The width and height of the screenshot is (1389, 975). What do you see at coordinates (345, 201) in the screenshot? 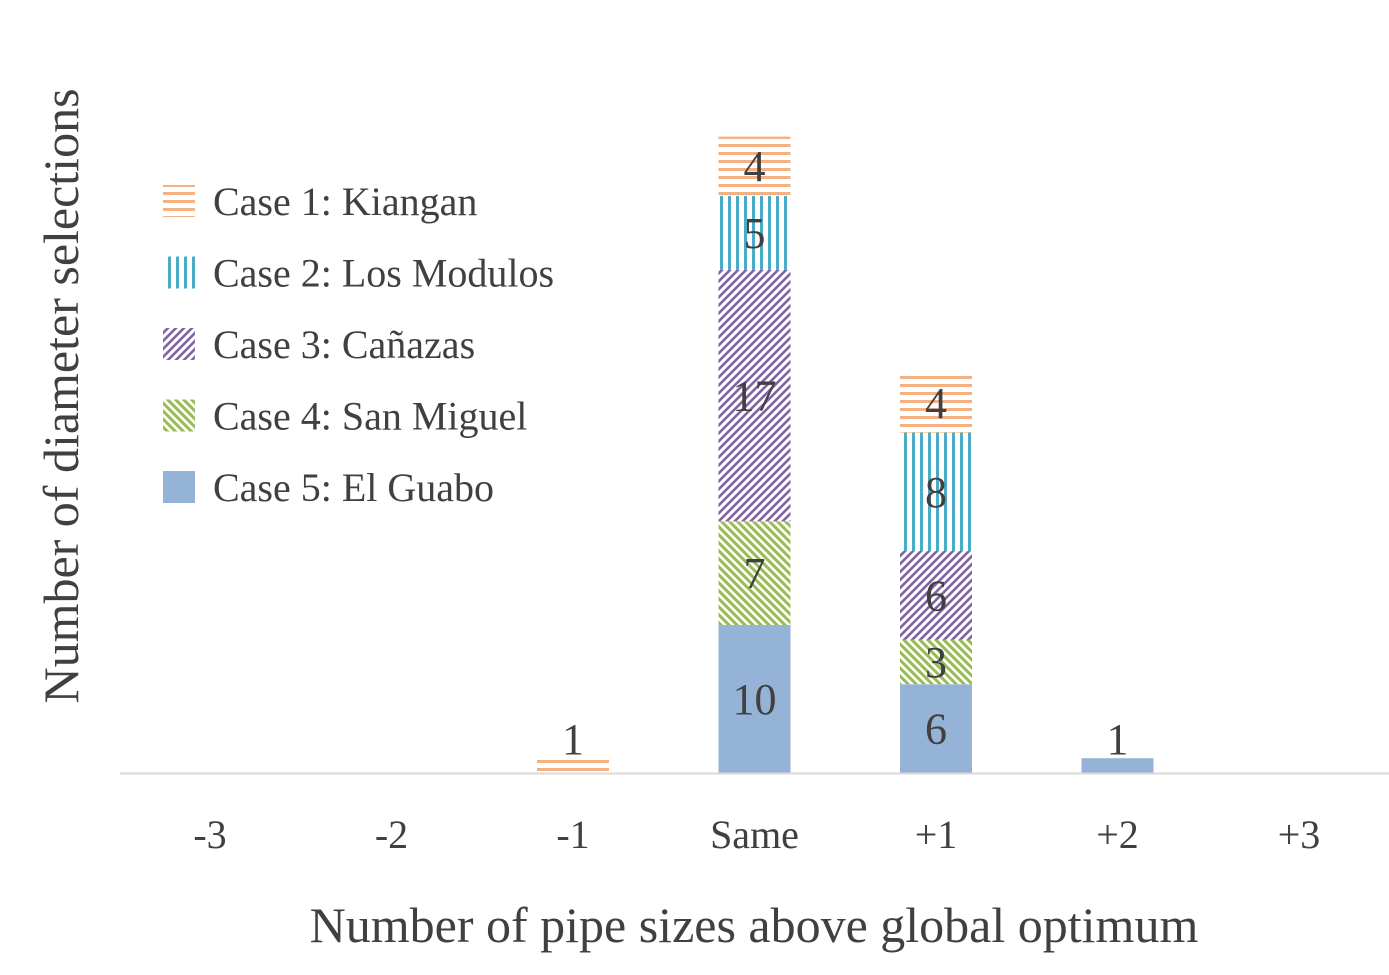
I see `legend-label-case-1-kiangan: Case 1: Kiangan` at bounding box center [345, 201].